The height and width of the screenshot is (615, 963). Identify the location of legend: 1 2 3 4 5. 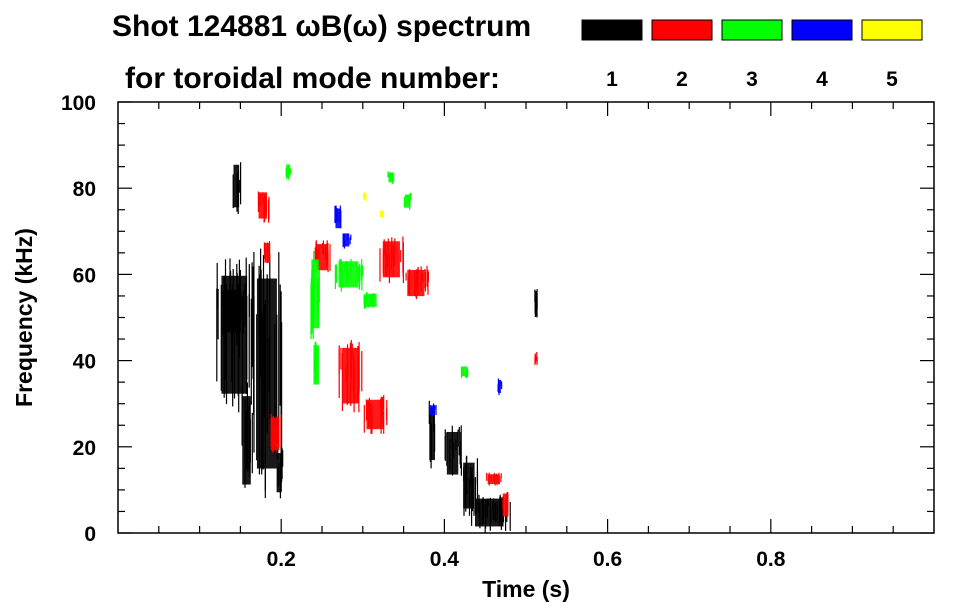
(752, 55).